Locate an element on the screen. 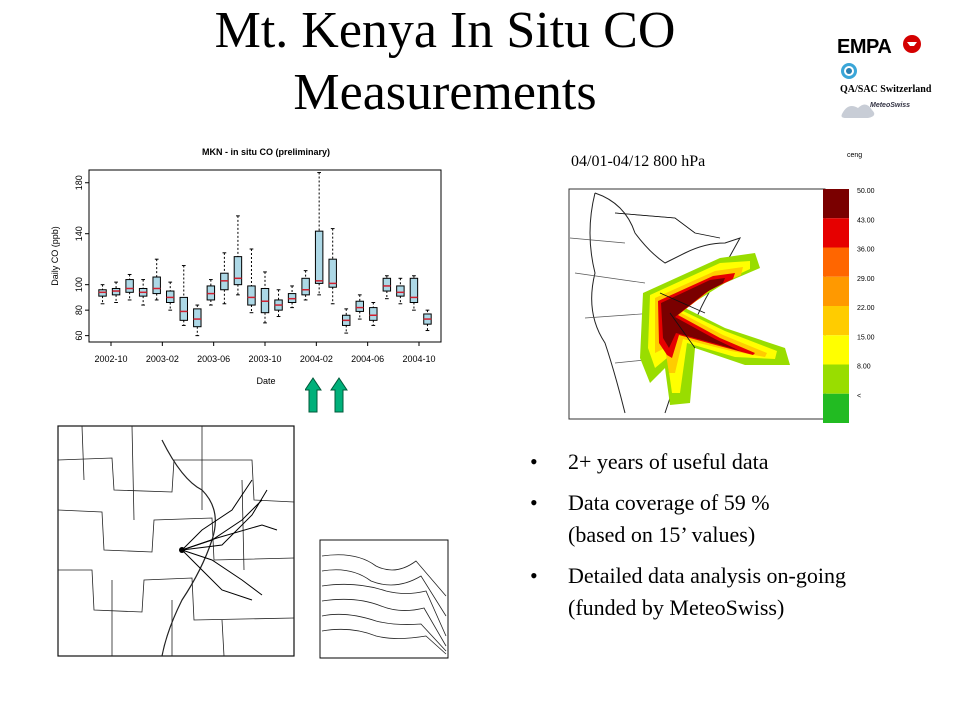  bullet-text: (based on 15’ values) is located at coordinates (662, 534).